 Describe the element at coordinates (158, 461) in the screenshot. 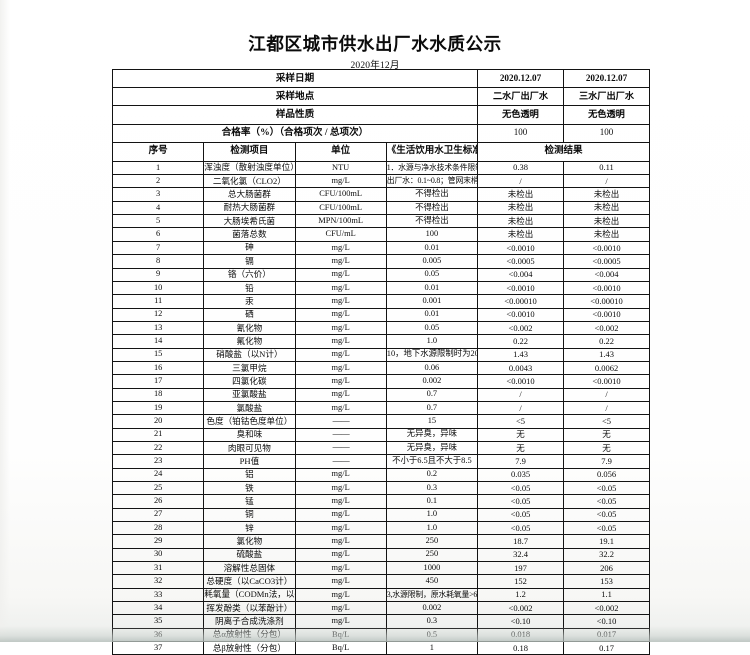

I see `cell-index: 23` at that location.